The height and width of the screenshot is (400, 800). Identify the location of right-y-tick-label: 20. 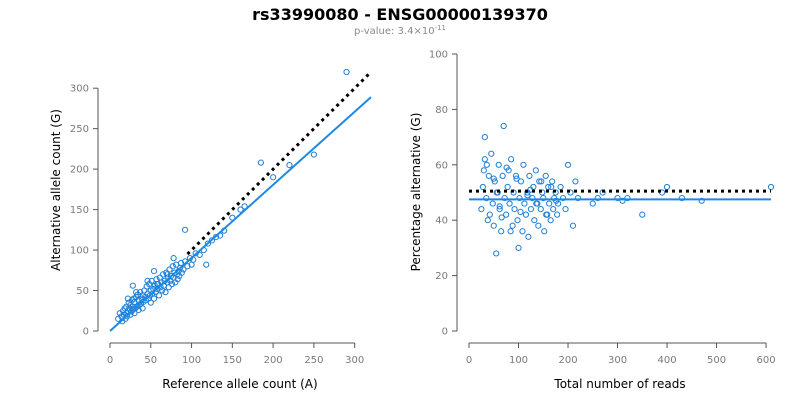
(441, 276).